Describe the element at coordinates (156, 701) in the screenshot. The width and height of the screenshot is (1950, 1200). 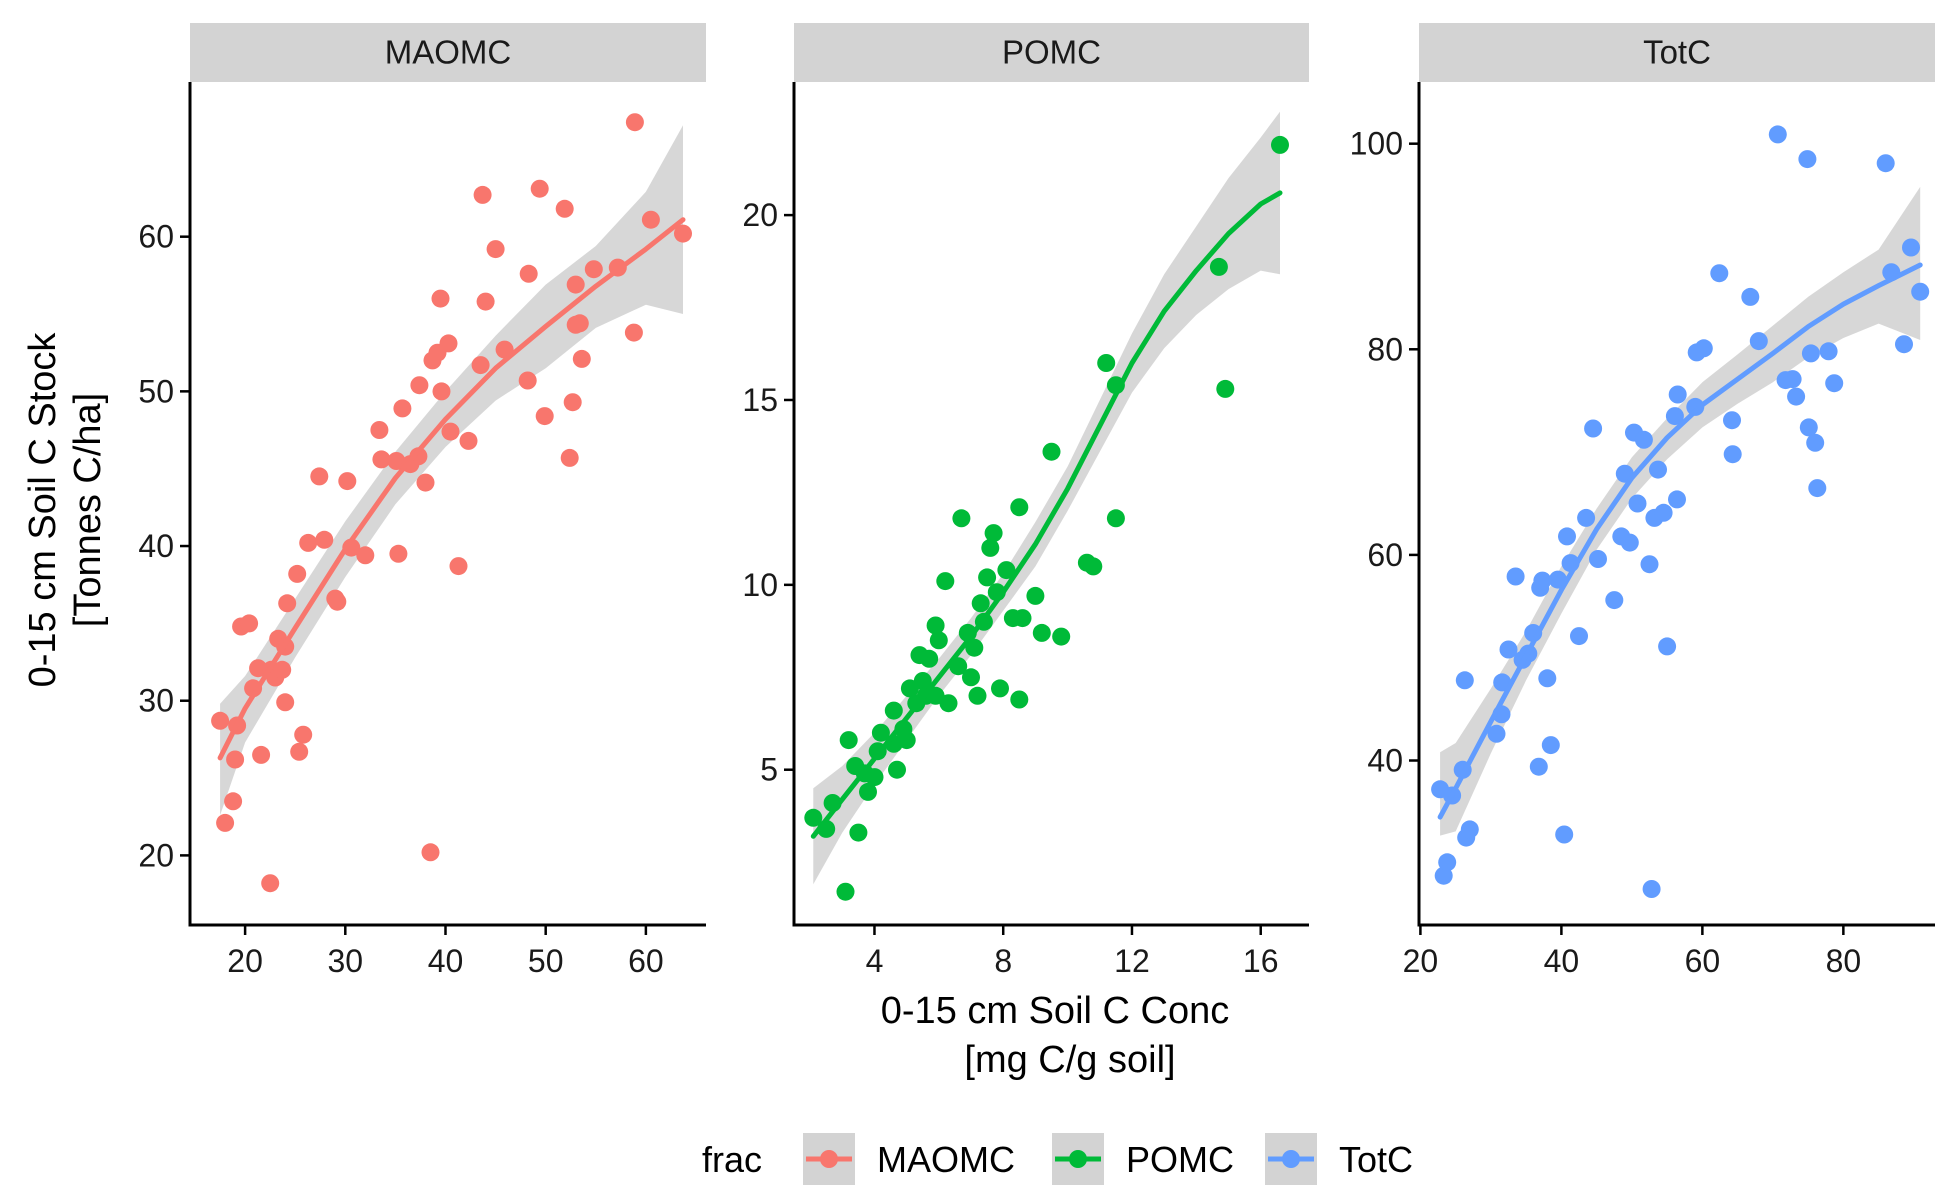
I see `y-tick-label-maomc-30: 30` at that location.